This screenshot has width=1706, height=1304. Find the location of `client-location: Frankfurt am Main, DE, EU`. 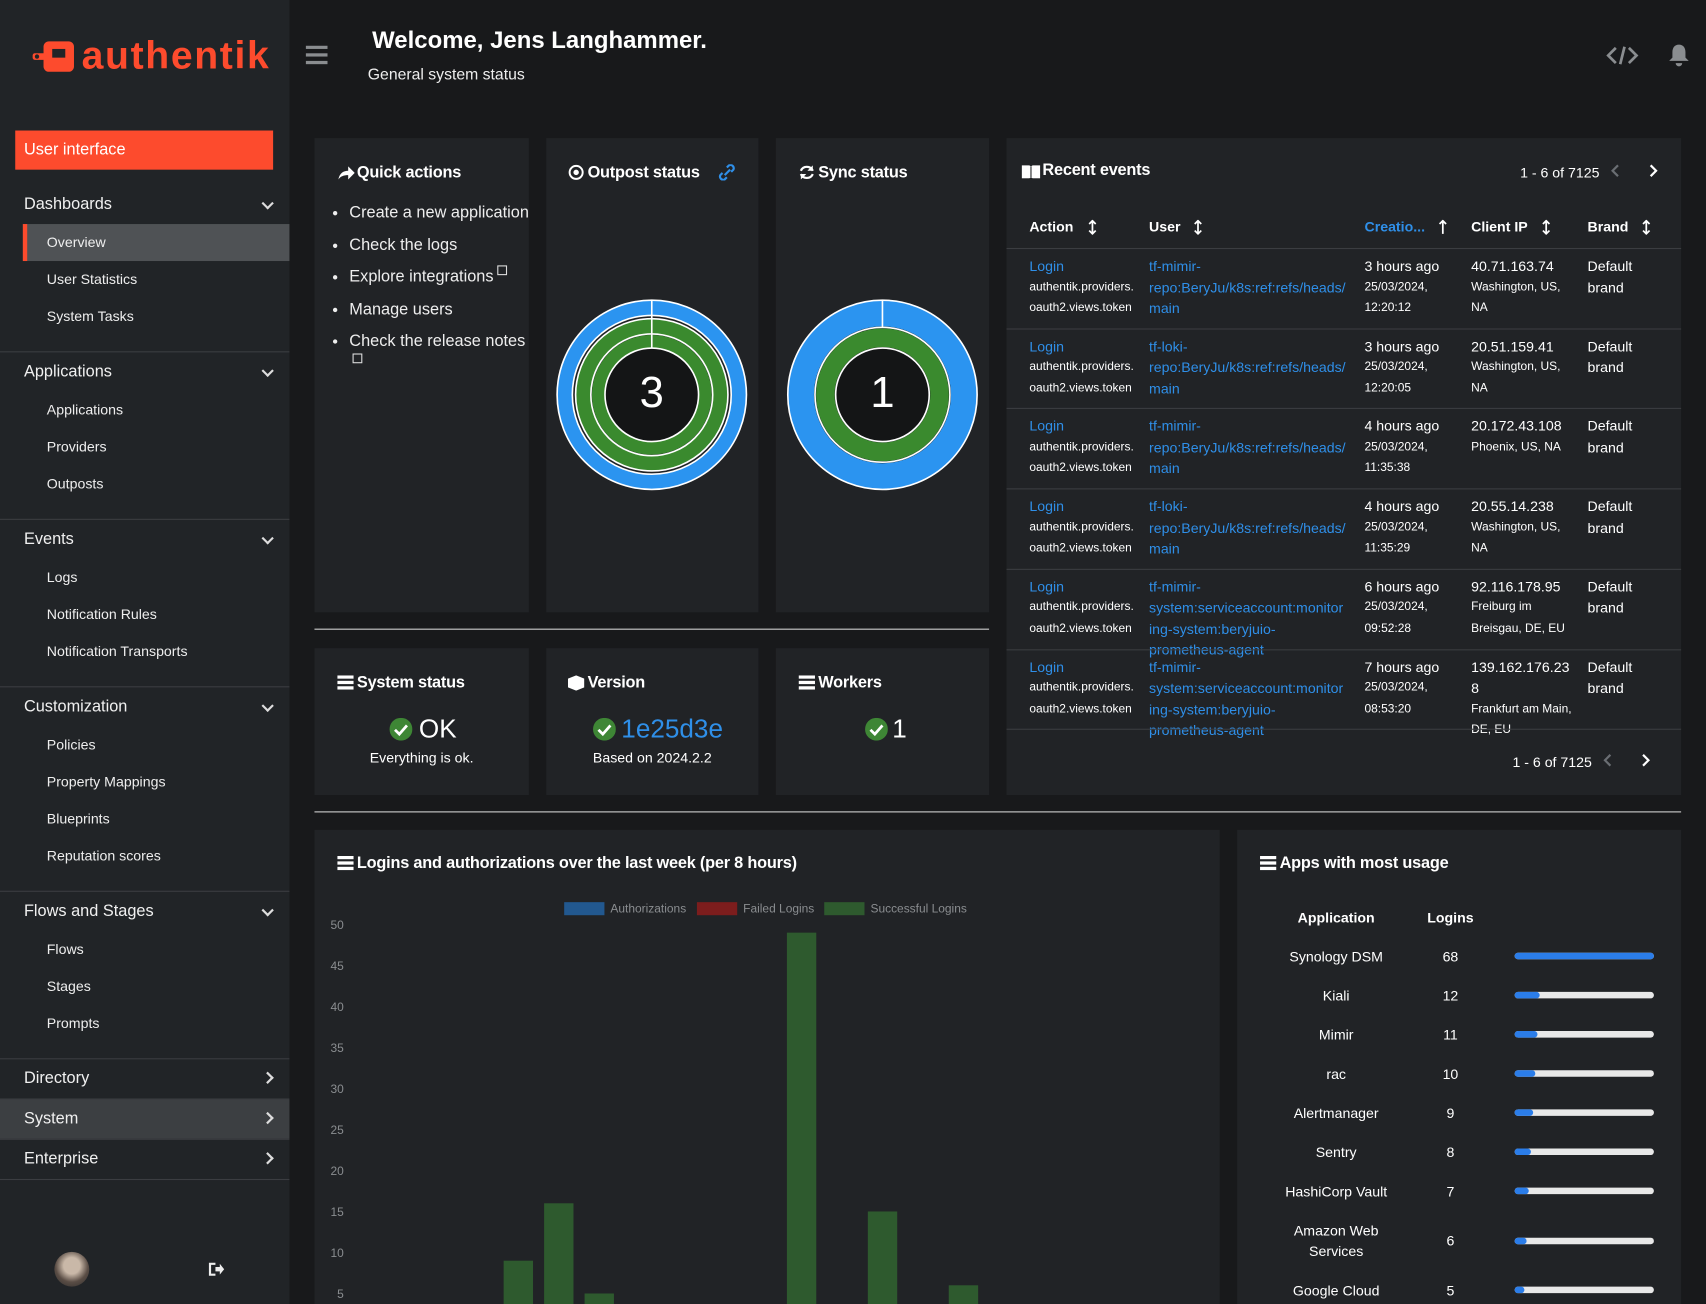

client-location: Frankfurt am Main, DE, EU is located at coordinates (1521, 719).